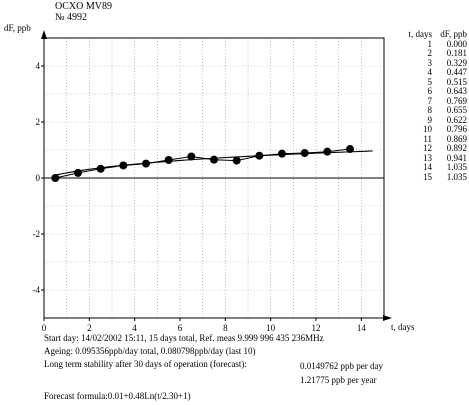 The height and width of the screenshot is (405, 469). I want to click on table-cell-t: 3, so click(430, 62).